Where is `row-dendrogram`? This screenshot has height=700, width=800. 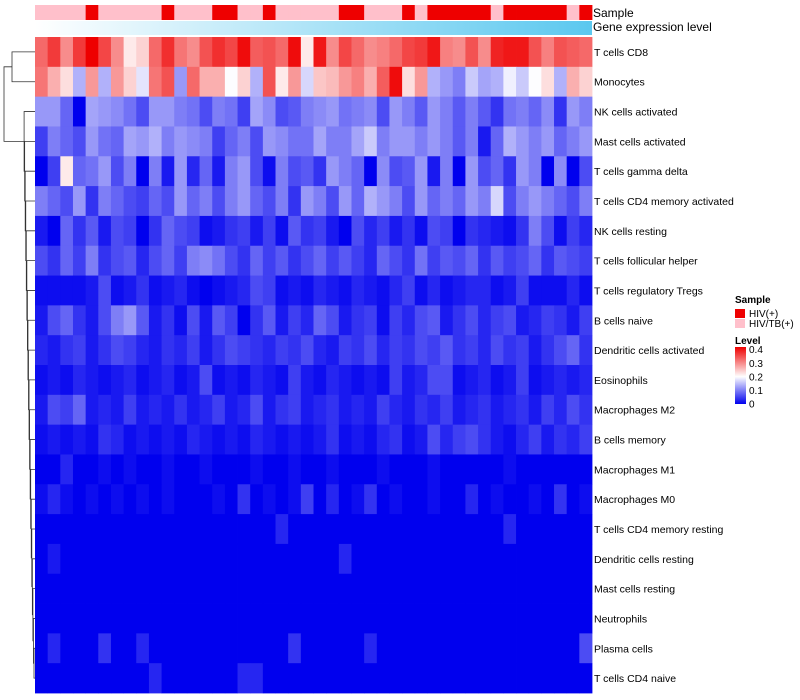 row-dendrogram is located at coordinates (19, 365).